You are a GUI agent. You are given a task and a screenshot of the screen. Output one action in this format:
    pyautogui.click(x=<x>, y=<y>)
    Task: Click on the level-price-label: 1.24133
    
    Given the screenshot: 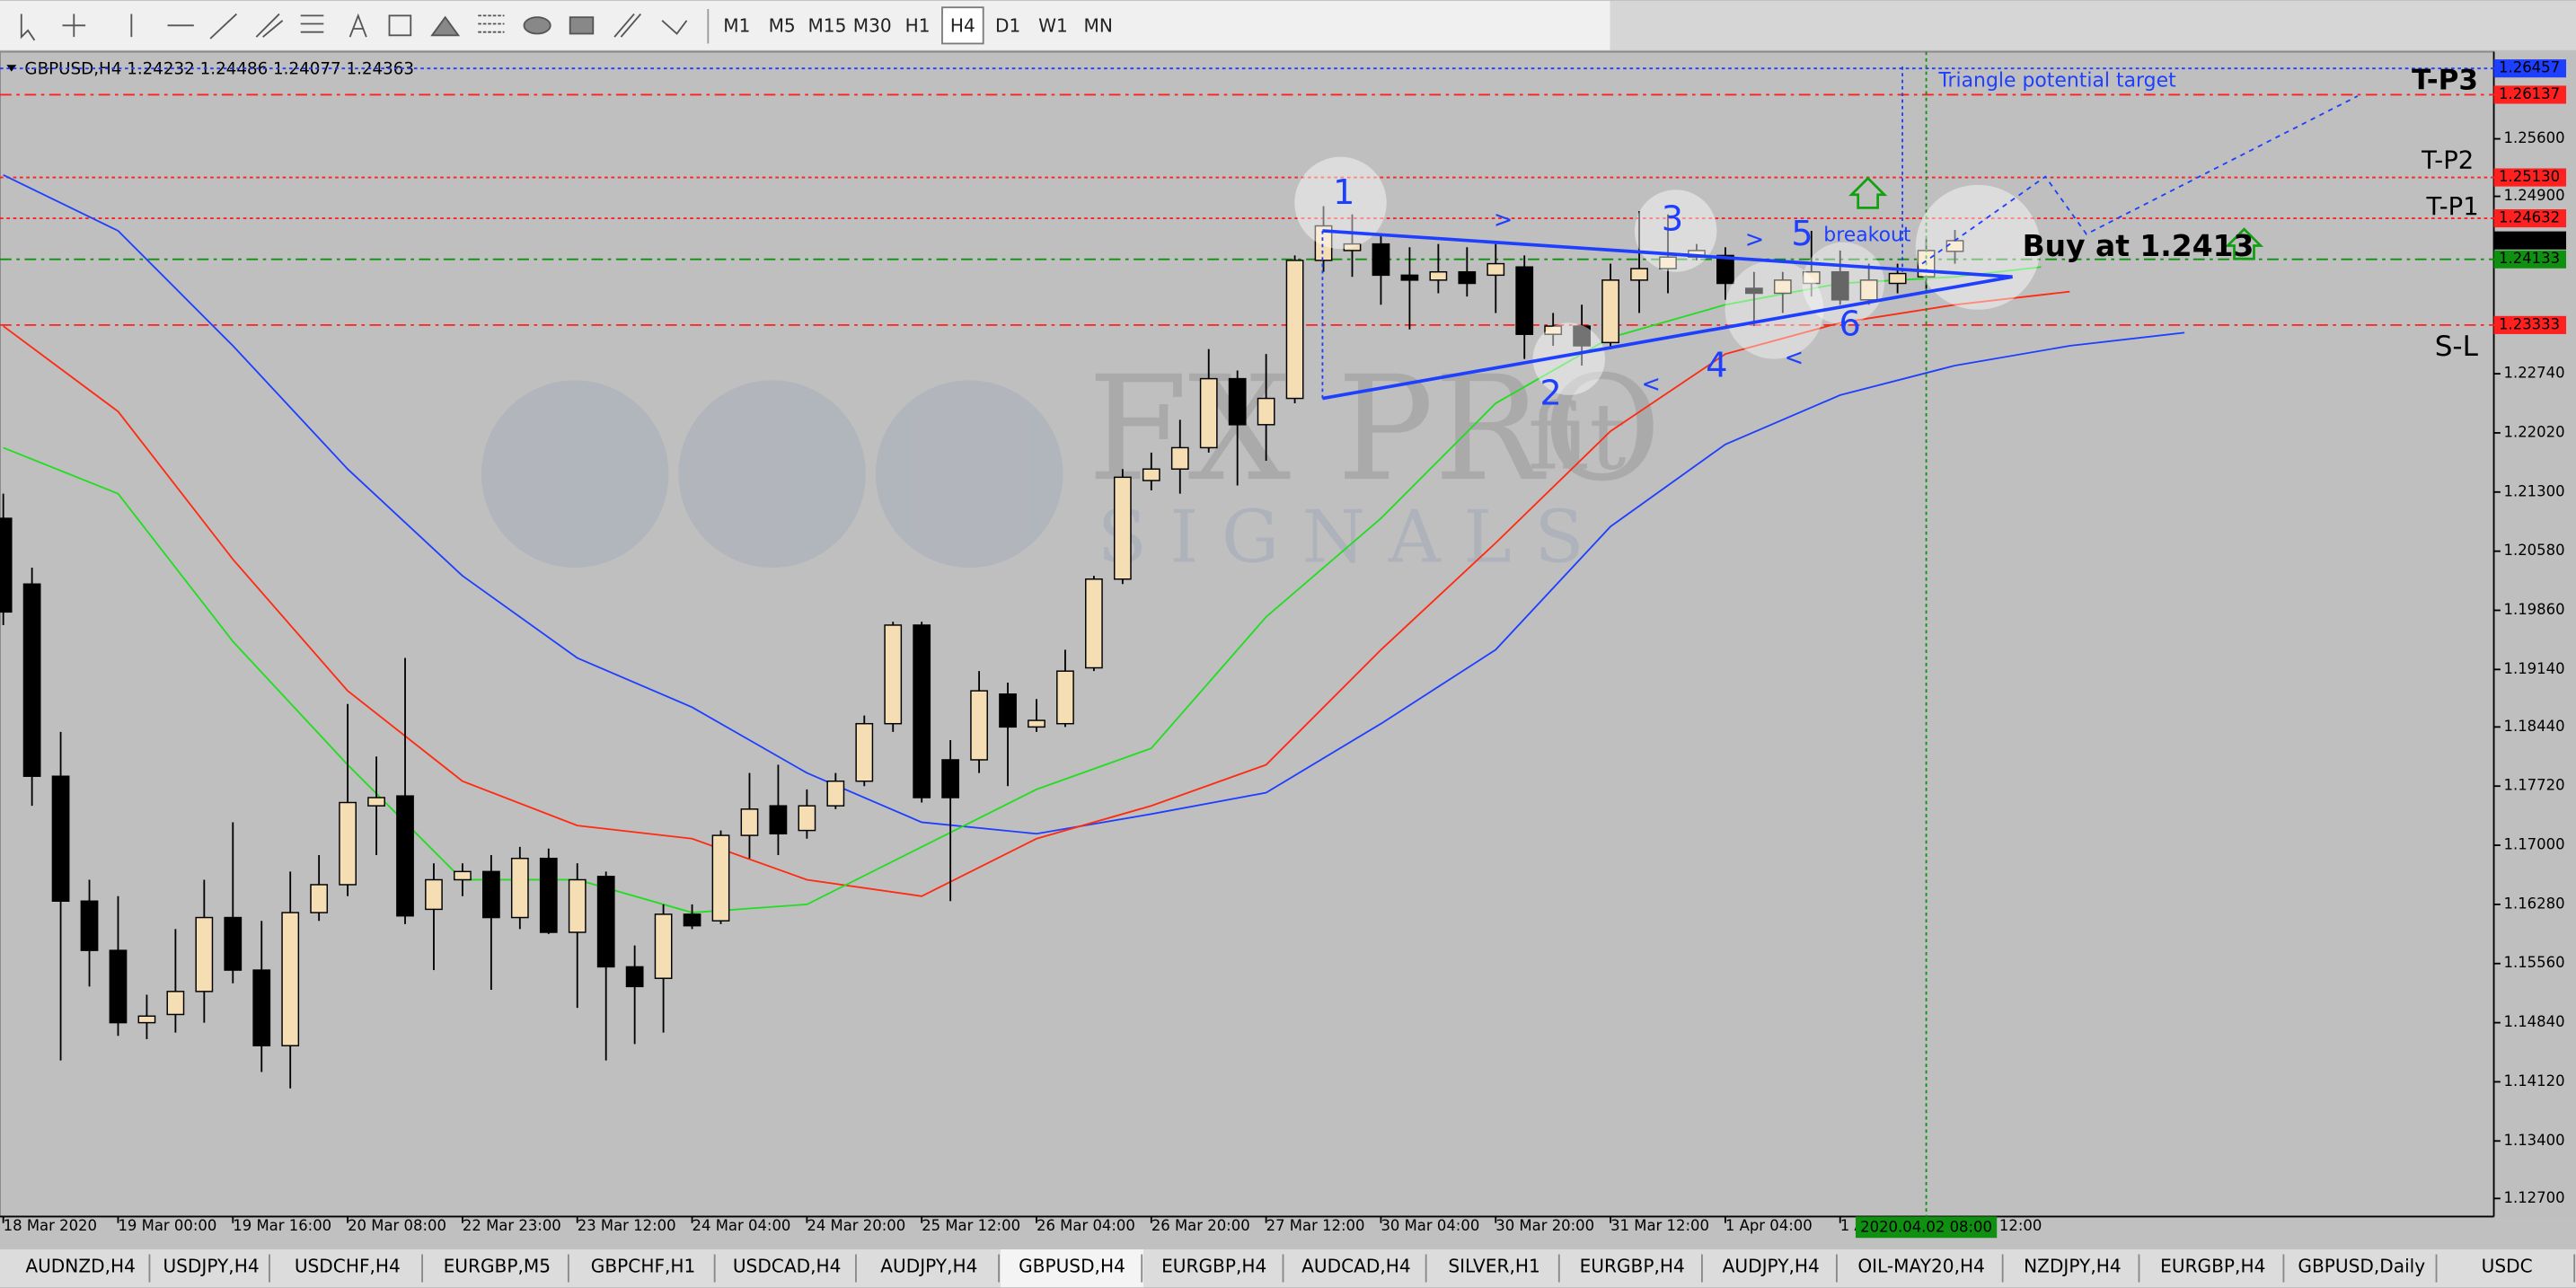 What is the action you would take?
    pyautogui.click(x=2529, y=258)
    